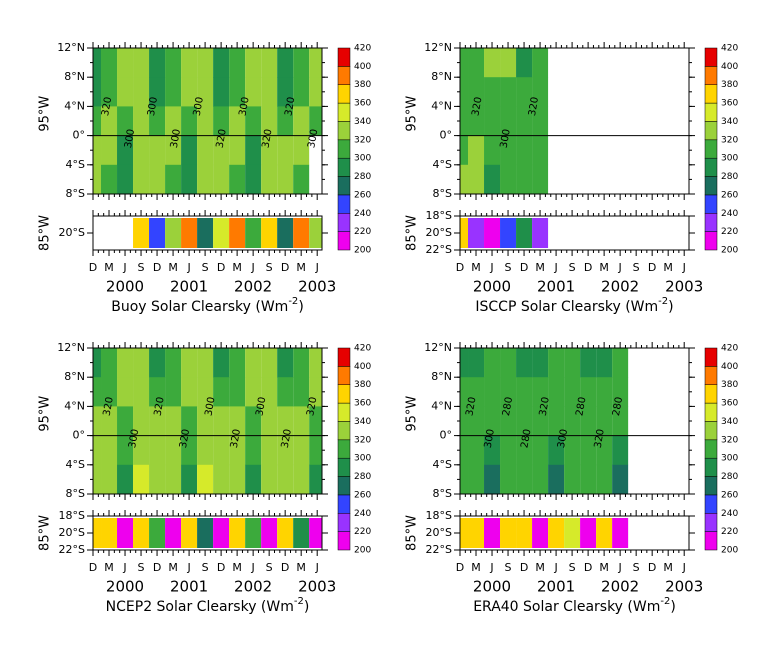  I want to click on colorbar-label: 340, so click(729, 122).